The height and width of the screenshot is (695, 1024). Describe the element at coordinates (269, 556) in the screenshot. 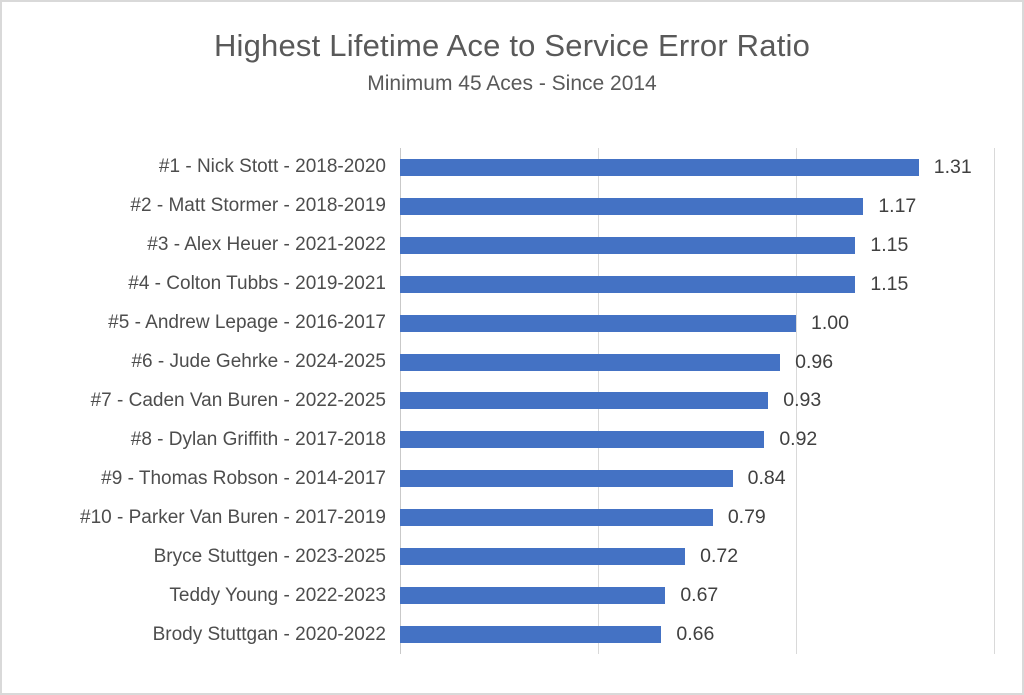

I see `category-label: Bryce Stuttgen - 2023-2025` at that location.